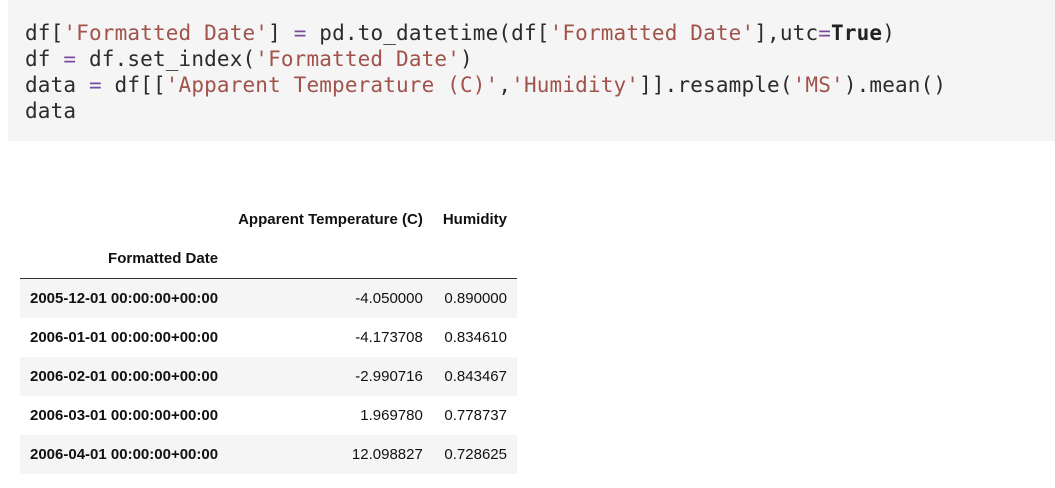  I want to click on humidity-cell: 0.890000, so click(475, 298).